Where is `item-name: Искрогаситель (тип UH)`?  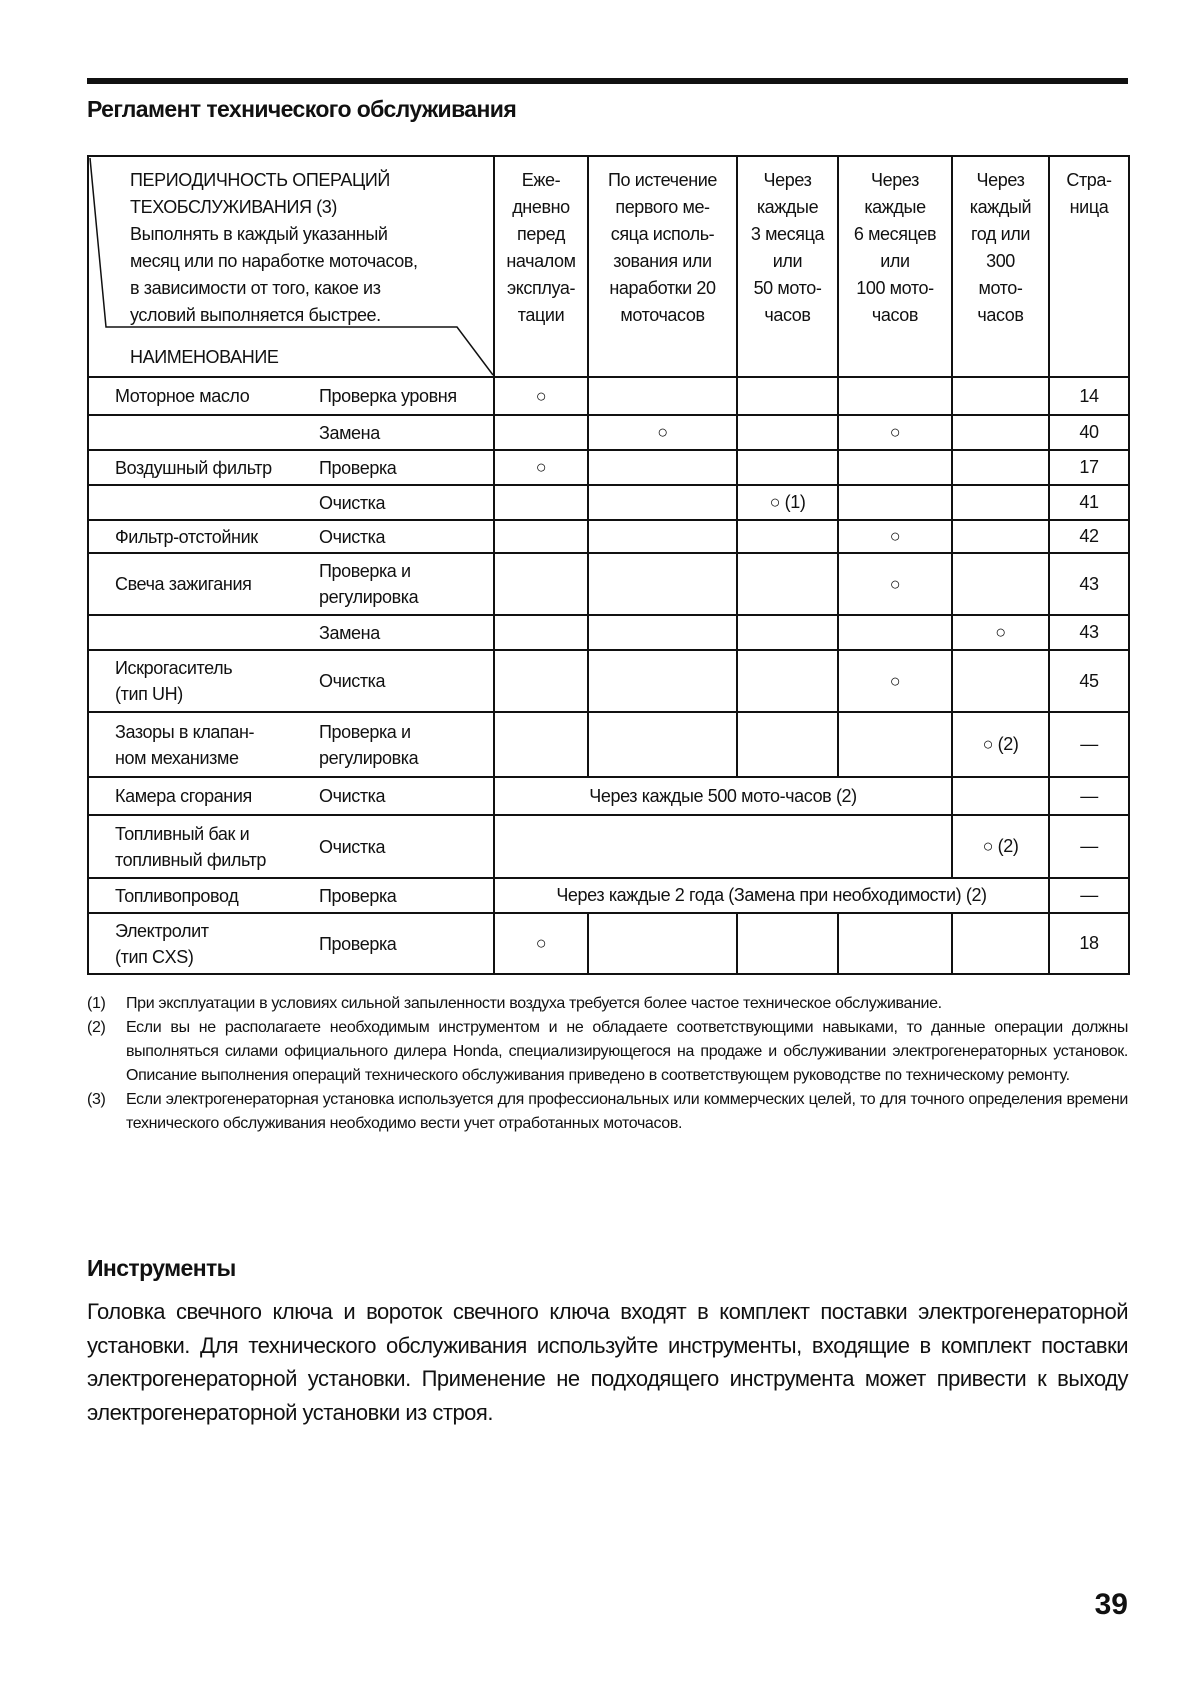
item-name: Искрогаситель (тип UH) is located at coordinates (201, 681).